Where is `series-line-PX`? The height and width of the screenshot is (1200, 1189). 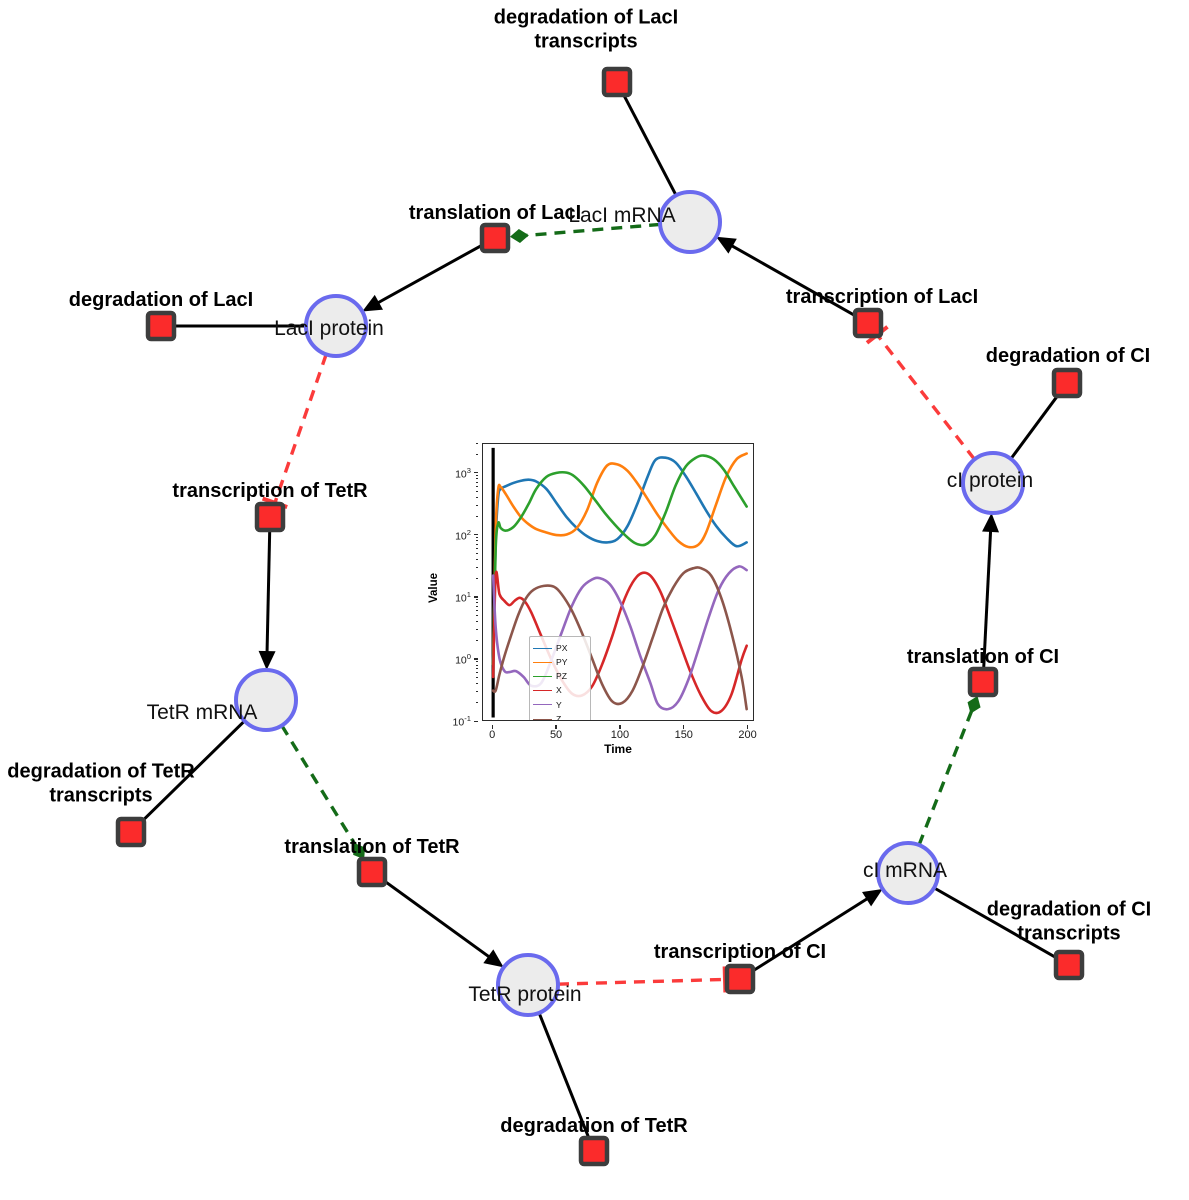
series-line-PX is located at coordinates (620, 559).